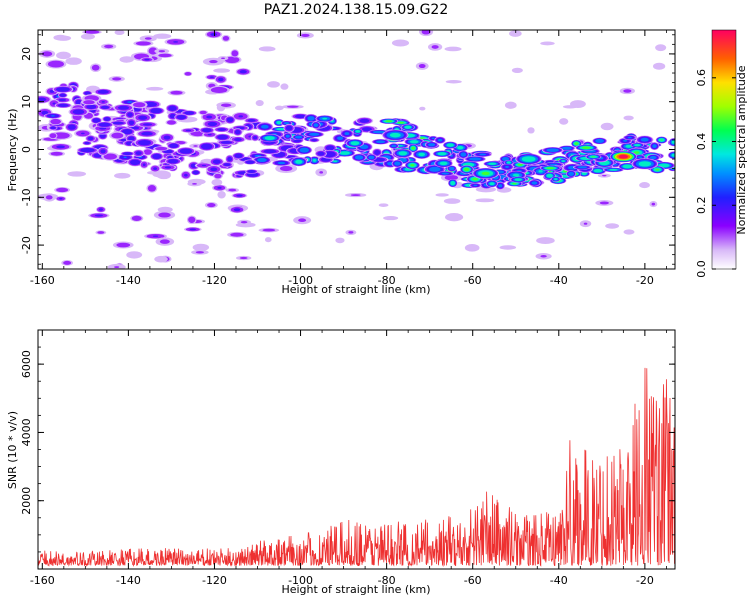 Image resolution: width=750 pixels, height=600 pixels. Describe the element at coordinates (128, 280) in the screenshot. I see `spectrogram-x-tick-label: -140` at that location.